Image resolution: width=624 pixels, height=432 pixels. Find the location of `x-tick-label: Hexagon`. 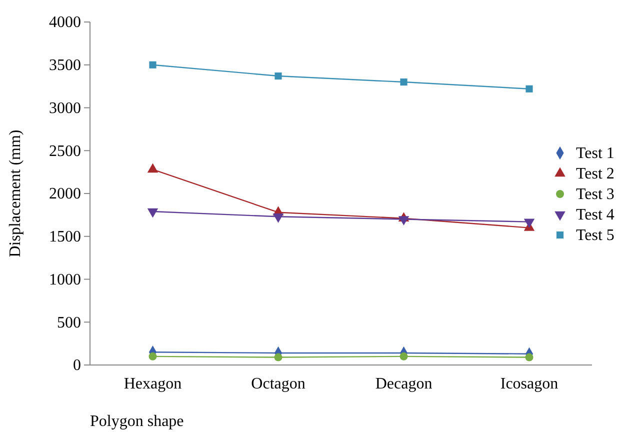

x-tick-label: Hexagon is located at coordinates (153, 383).